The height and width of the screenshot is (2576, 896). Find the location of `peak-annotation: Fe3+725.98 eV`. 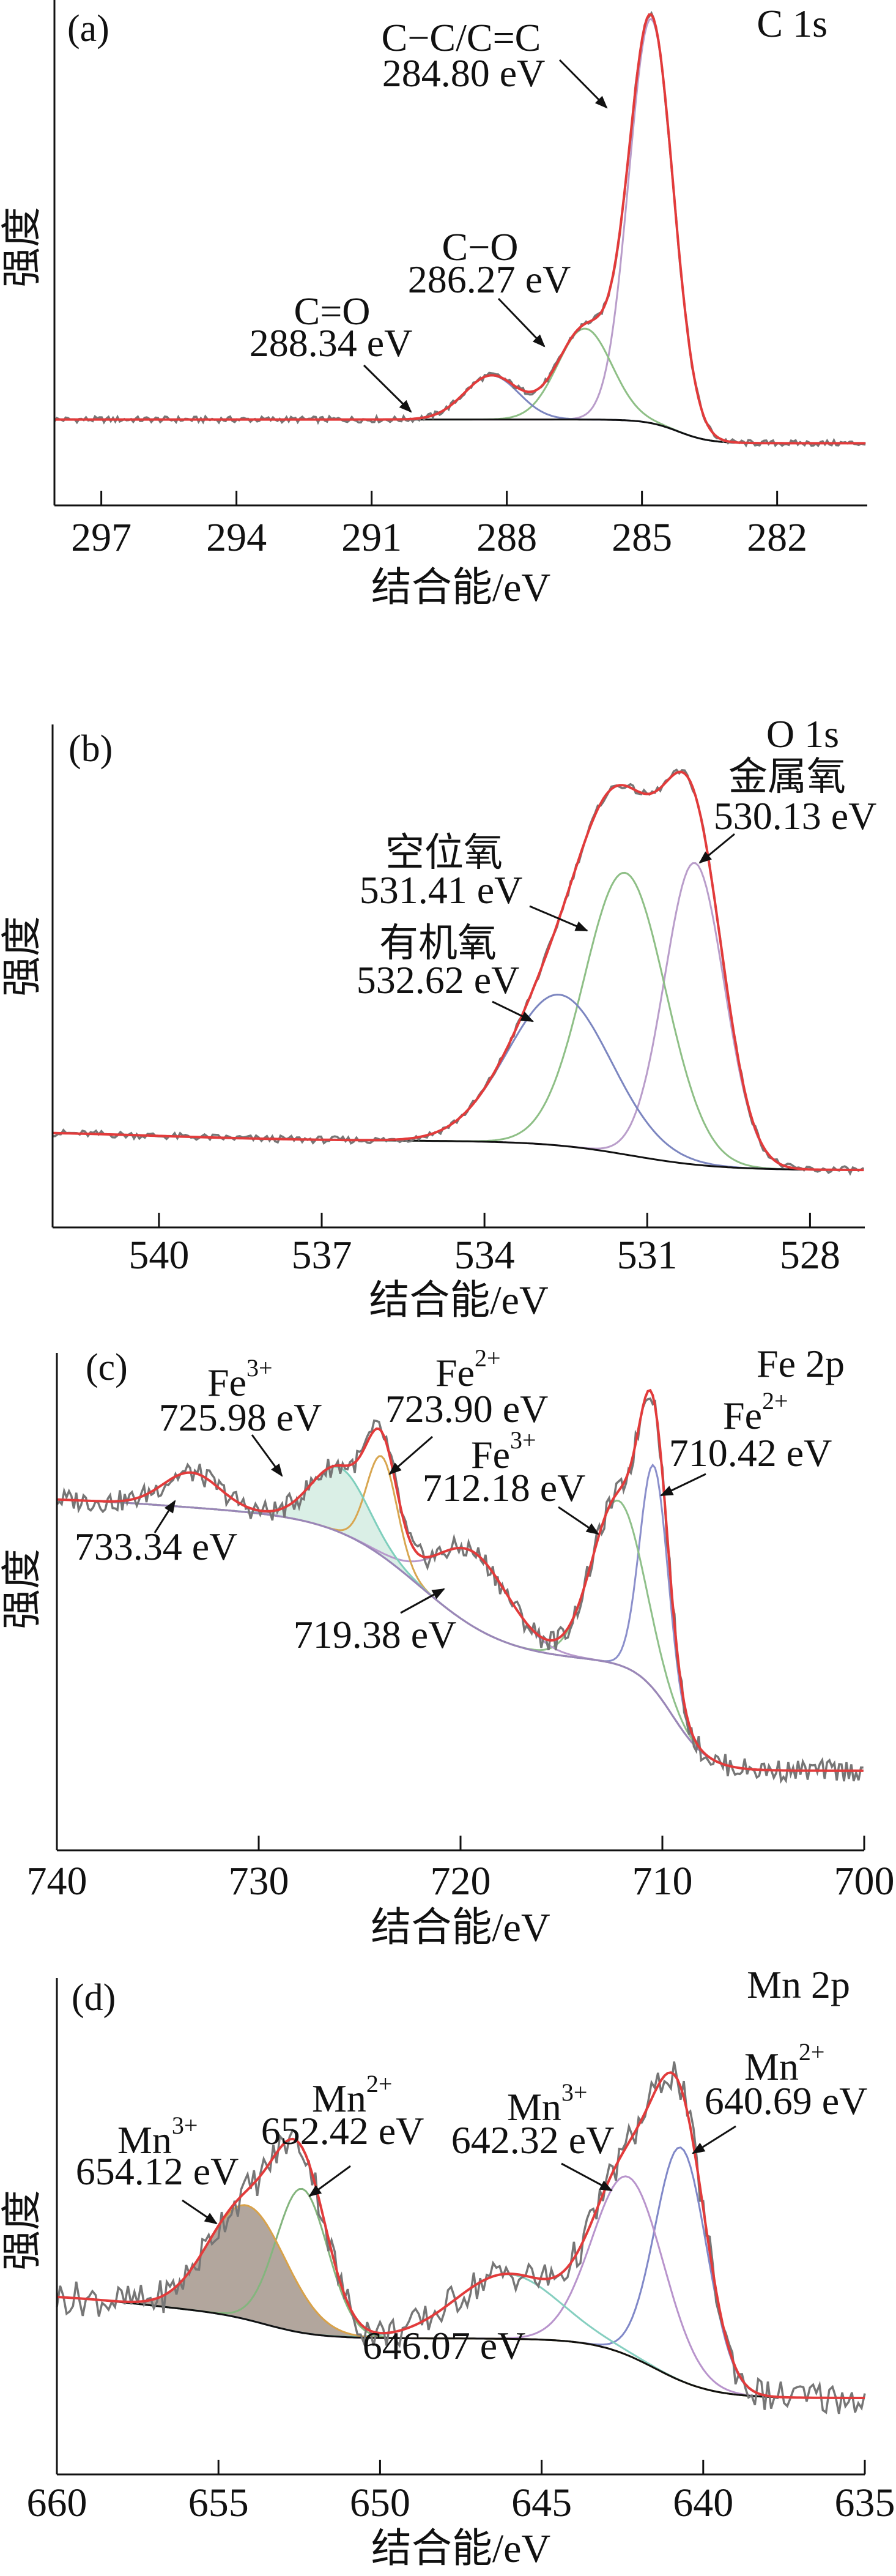

peak-annotation: Fe3+725.98 eV is located at coordinates (240, 1415).